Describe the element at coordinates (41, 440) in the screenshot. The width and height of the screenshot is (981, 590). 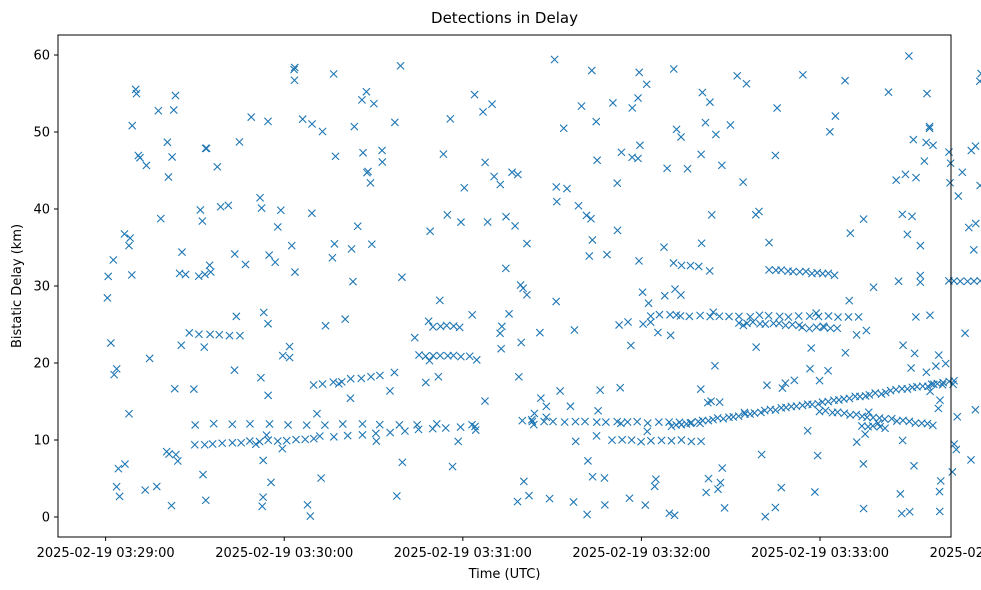
I see `y-tick-label: 10` at that location.